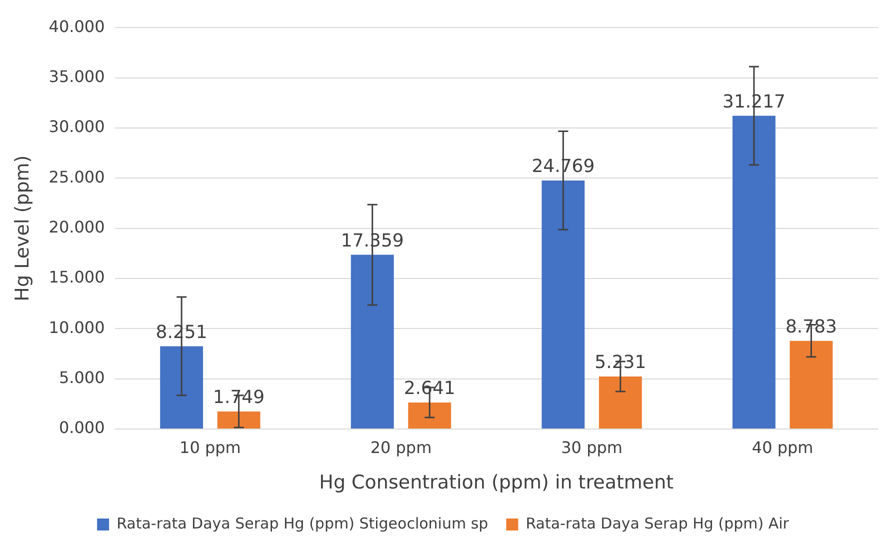  Describe the element at coordinates (76, 76) in the screenshot. I see `y-tick-label: 35.000` at that location.